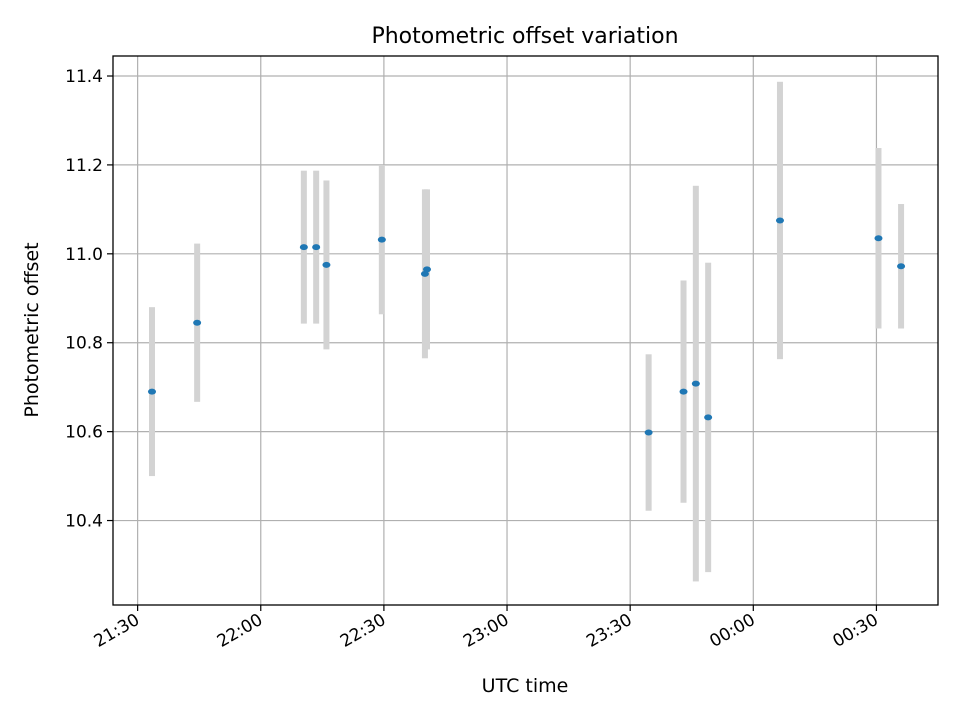  Describe the element at coordinates (89, 299) in the screenshot. I see `y-axis-ticks: 10.4 10.6 10.8 11.0 11.2 11.4` at that location.